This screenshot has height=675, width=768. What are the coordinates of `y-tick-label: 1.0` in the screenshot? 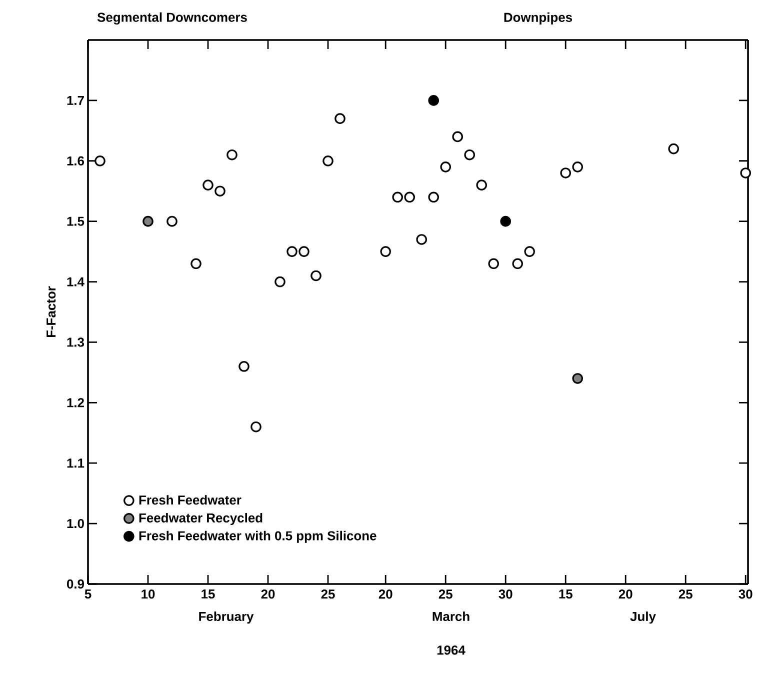 It's located at (75, 523).